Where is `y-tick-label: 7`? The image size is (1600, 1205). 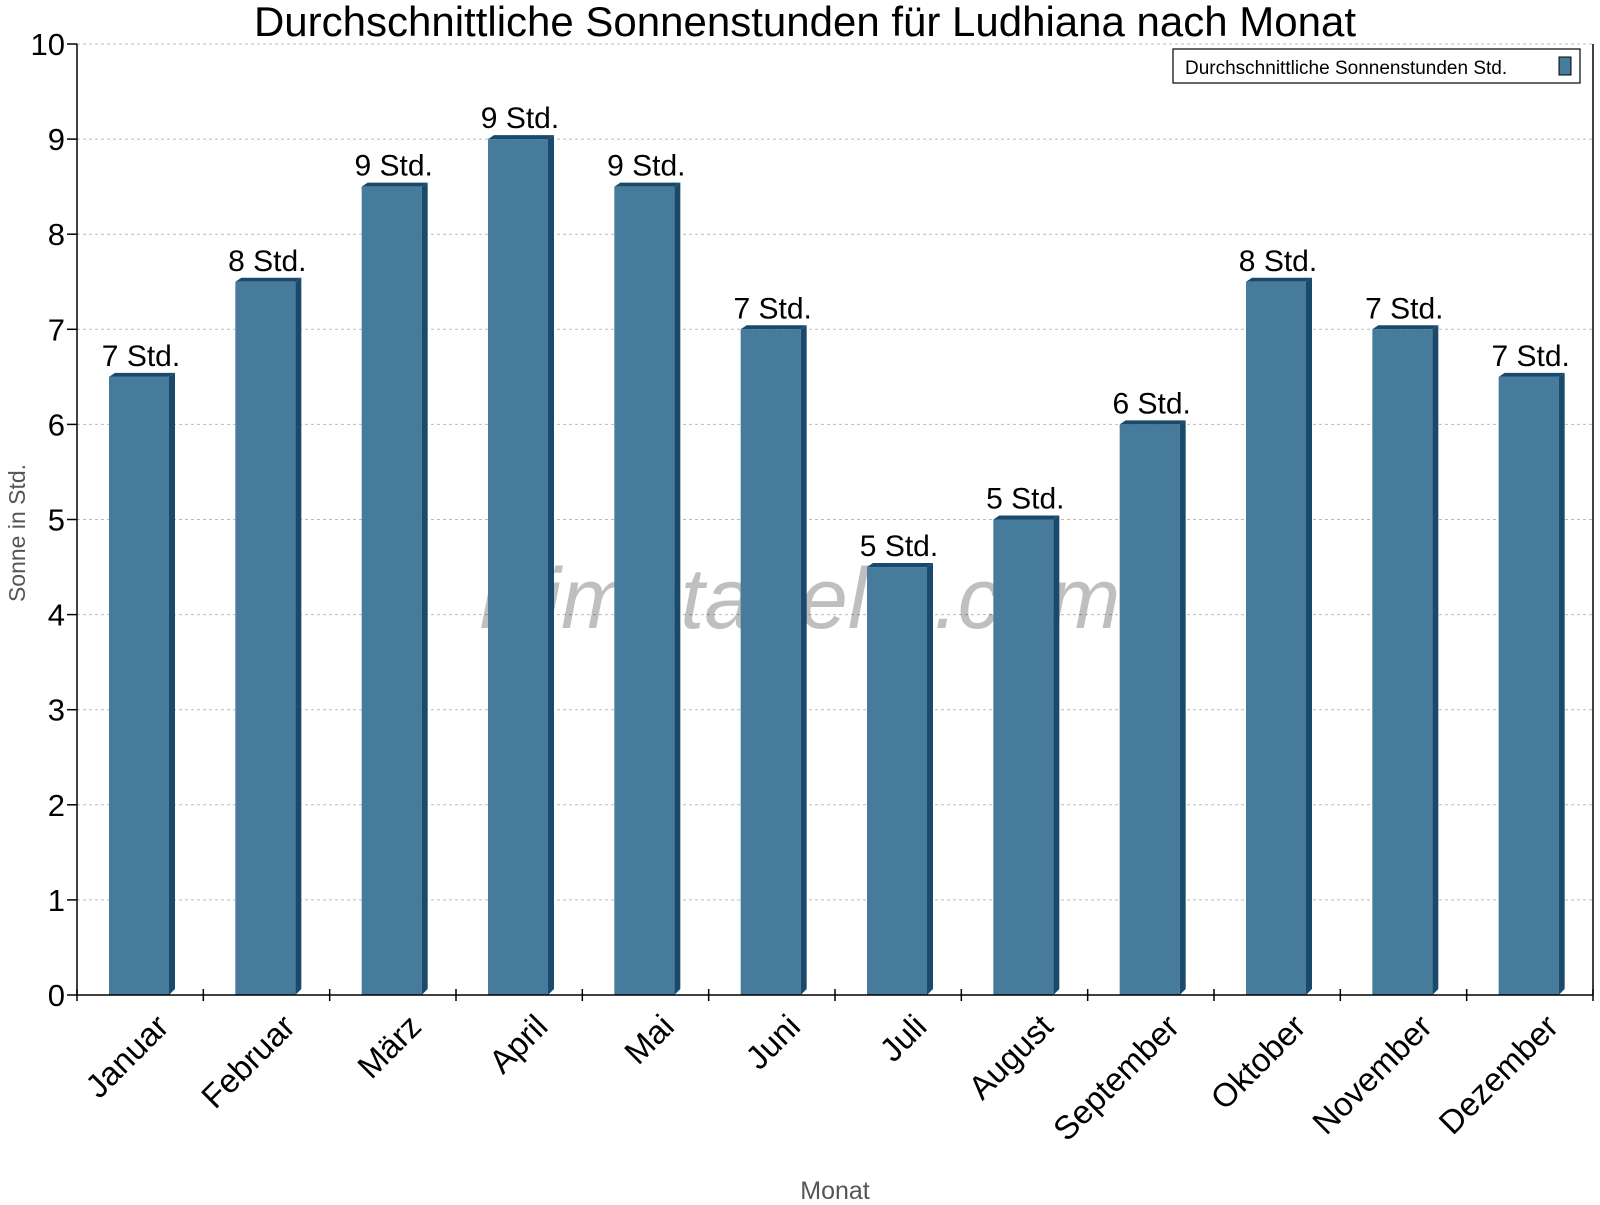
y-tick-label: 7 is located at coordinates (56, 329).